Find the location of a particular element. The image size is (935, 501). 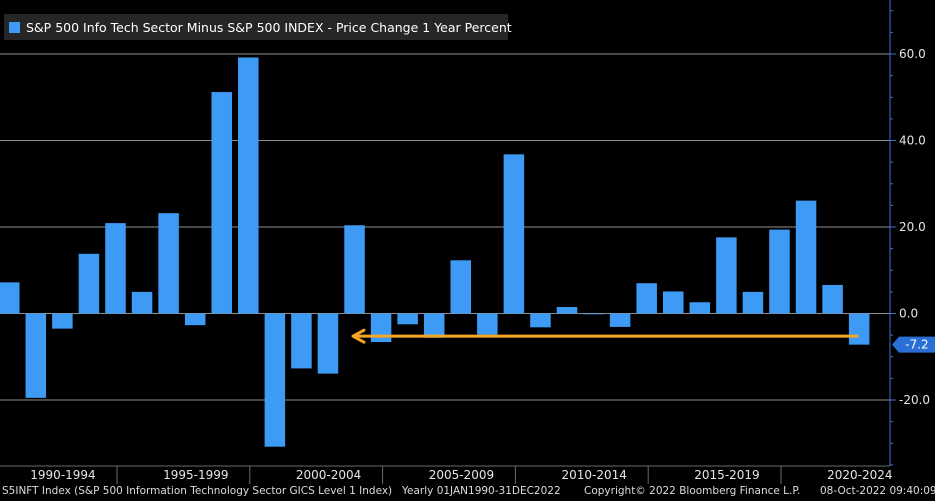

bar-1993 is located at coordinates (89, 283).